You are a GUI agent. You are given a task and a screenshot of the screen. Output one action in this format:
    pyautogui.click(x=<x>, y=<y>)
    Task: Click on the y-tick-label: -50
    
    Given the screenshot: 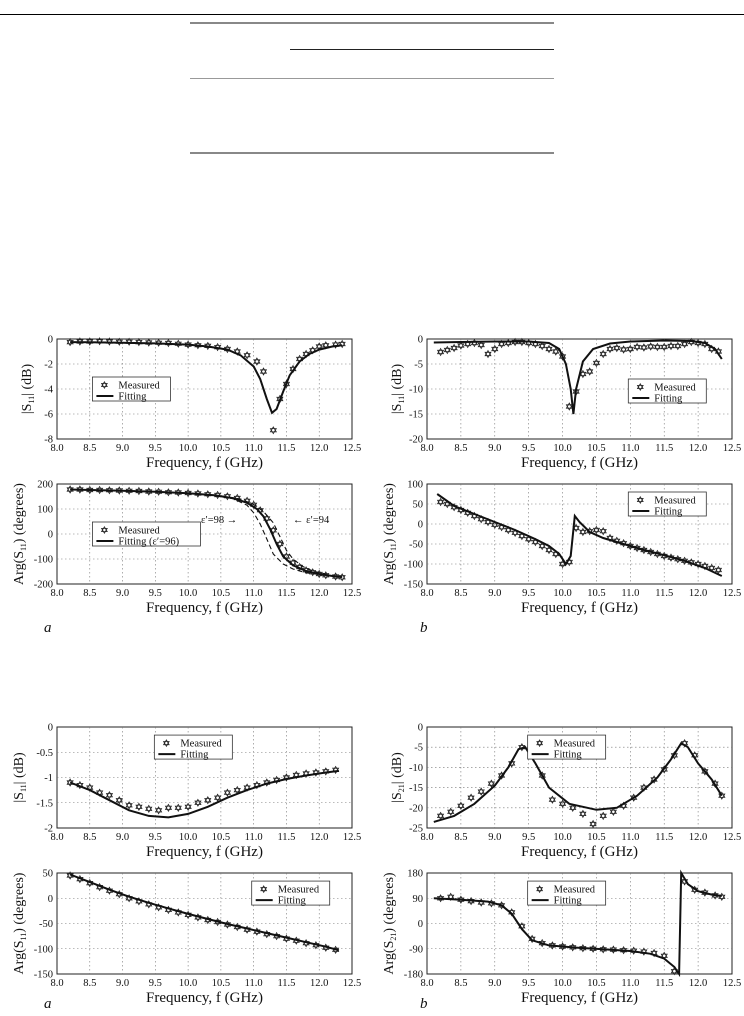 What is the action you would take?
    pyautogui.click(x=416, y=545)
    